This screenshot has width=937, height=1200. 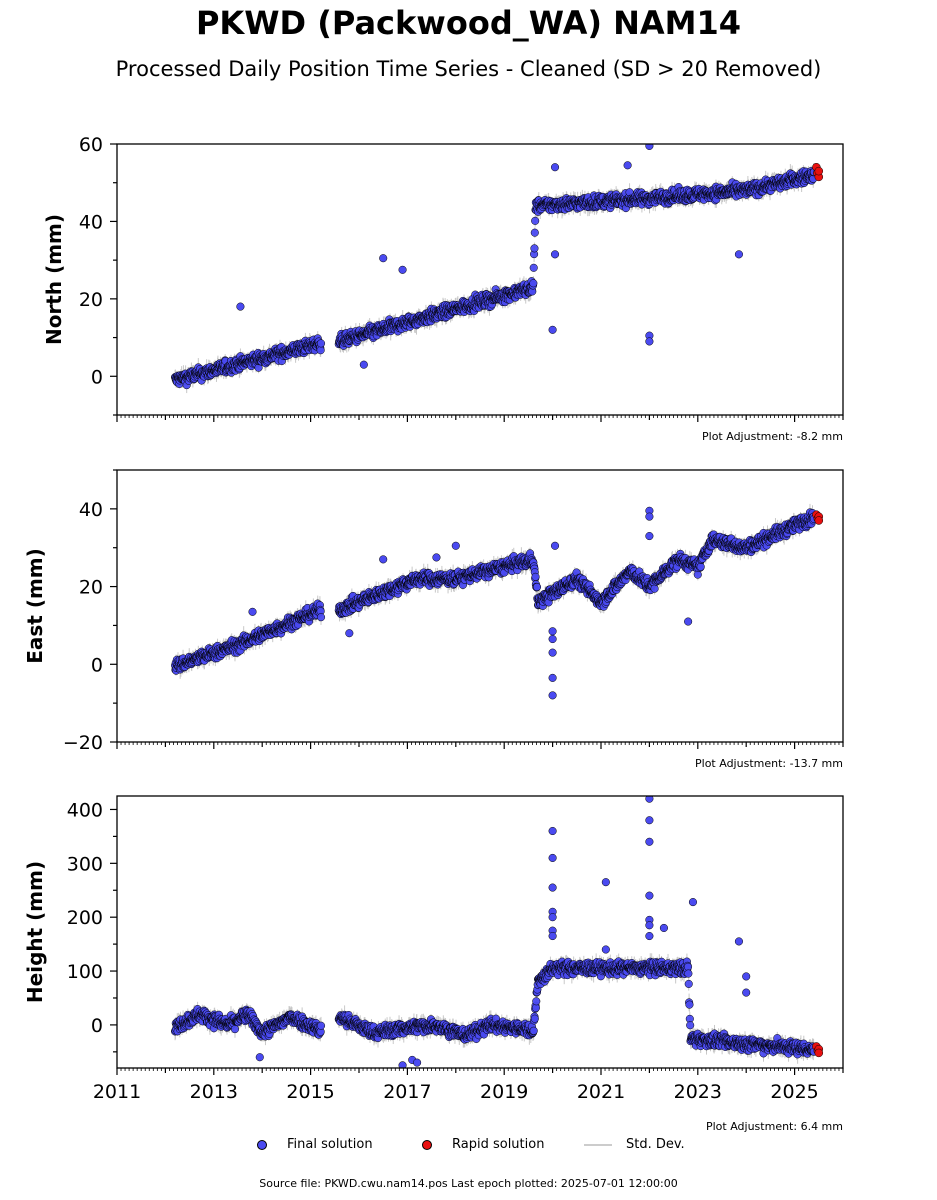 What do you see at coordinates (54, 279) in the screenshot?
I see `y-axis-label: North (mm)` at bounding box center [54, 279].